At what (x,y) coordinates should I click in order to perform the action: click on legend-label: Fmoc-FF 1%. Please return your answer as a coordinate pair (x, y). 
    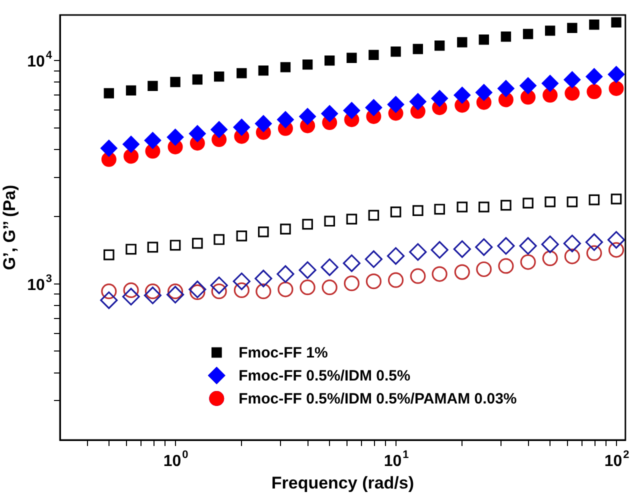
    Looking at the image, I should click on (283, 353).